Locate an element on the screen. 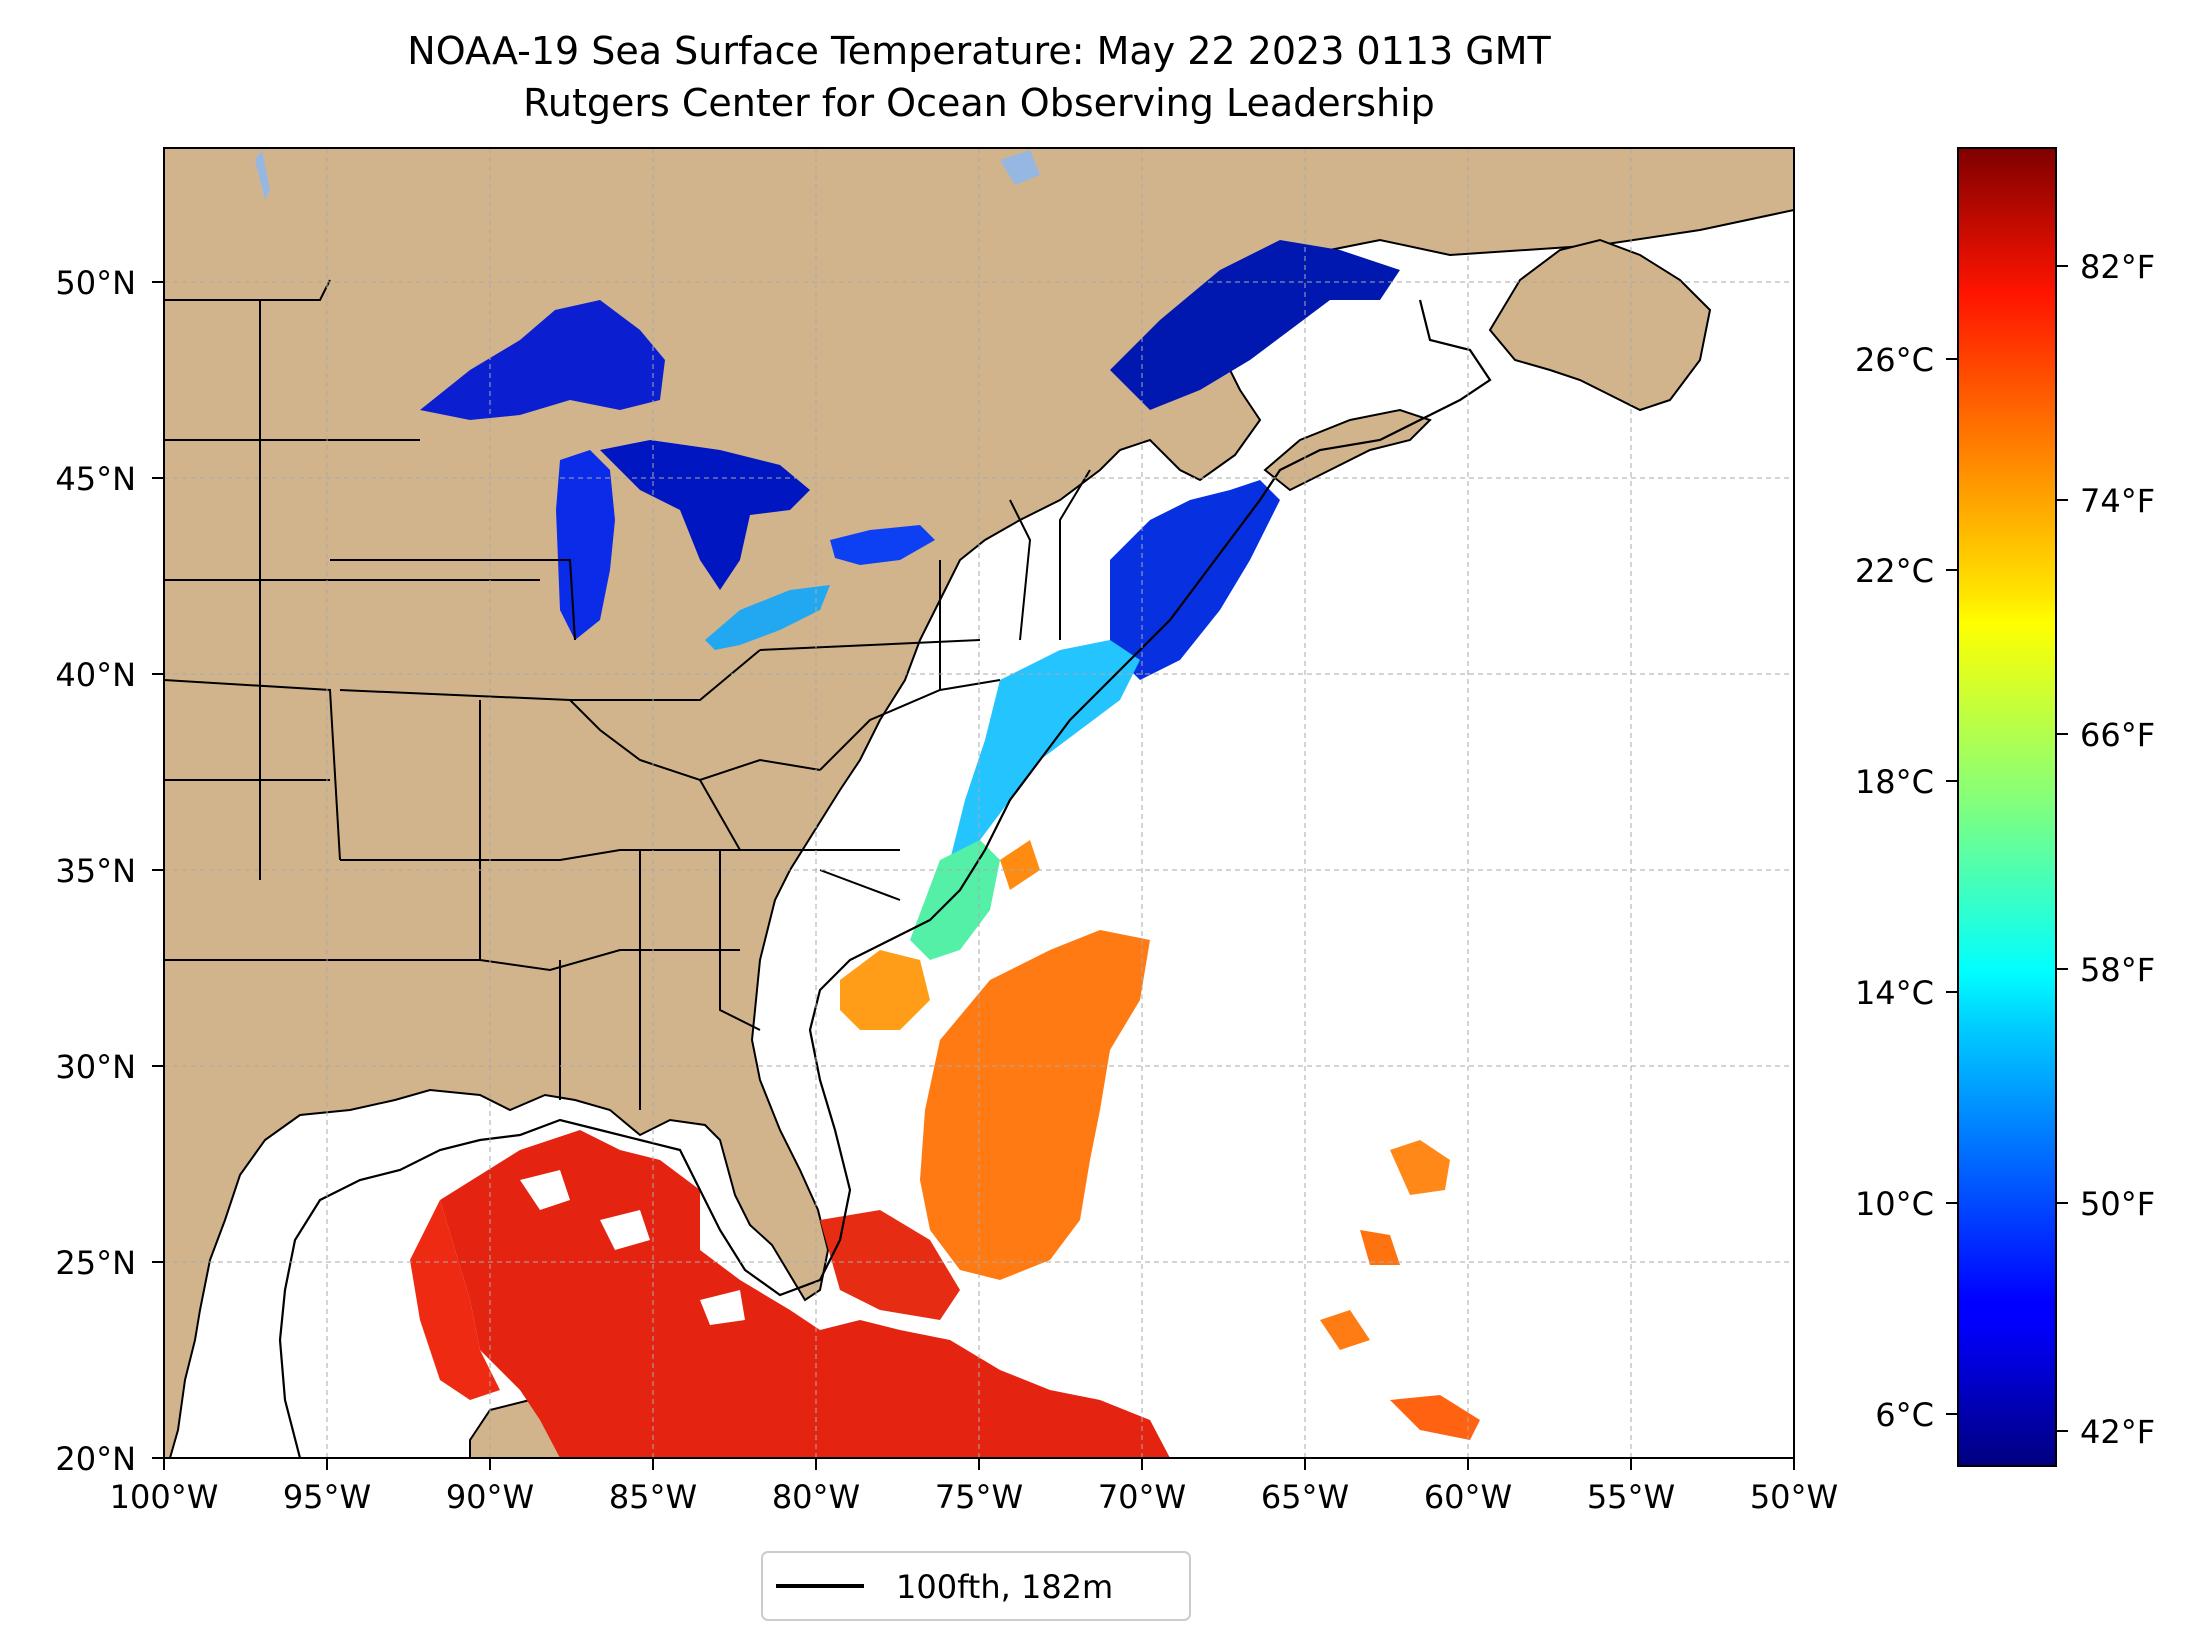 The height and width of the screenshot is (1647, 2201). colorbar-gradient is located at coordinates (2007, 807).